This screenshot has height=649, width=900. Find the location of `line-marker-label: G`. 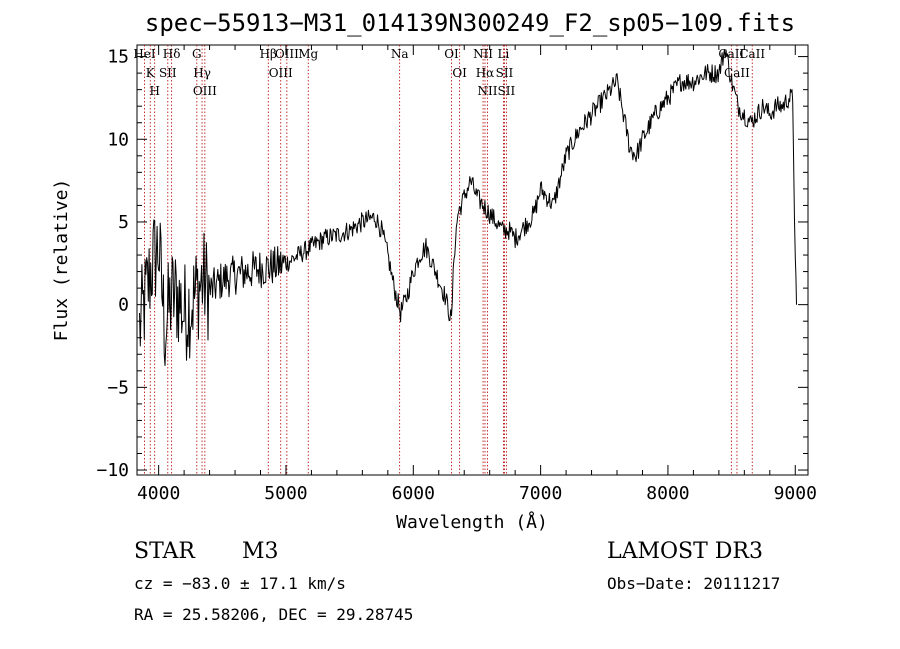

line-marker-label: G is located at coordinates (197, 54).